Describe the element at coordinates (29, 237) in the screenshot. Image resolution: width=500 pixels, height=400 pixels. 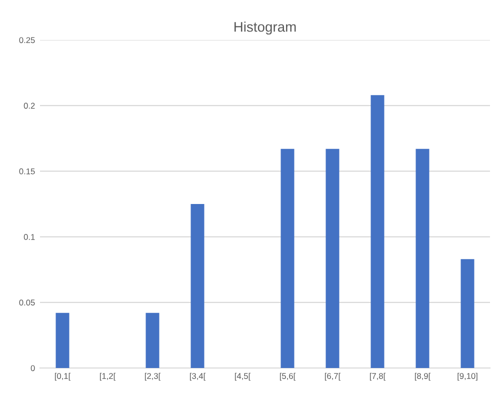
I see `y-tick-label: 0.1` at that location.